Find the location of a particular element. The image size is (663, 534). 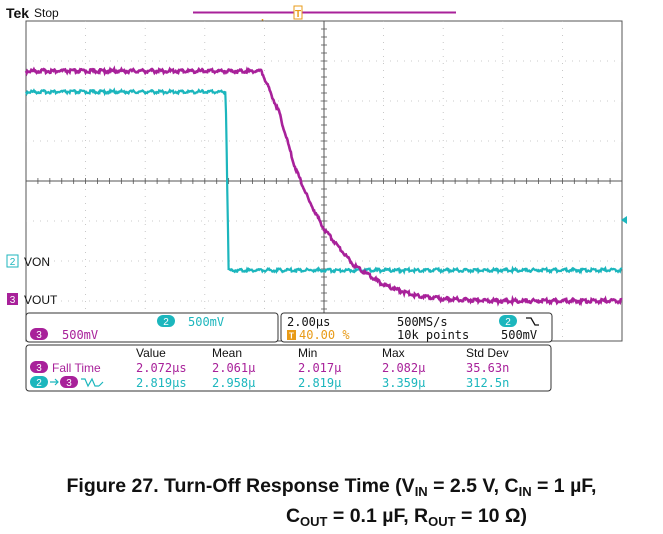

ch2-scale-readout: 2 500mV is located at coordinates (190, 322).